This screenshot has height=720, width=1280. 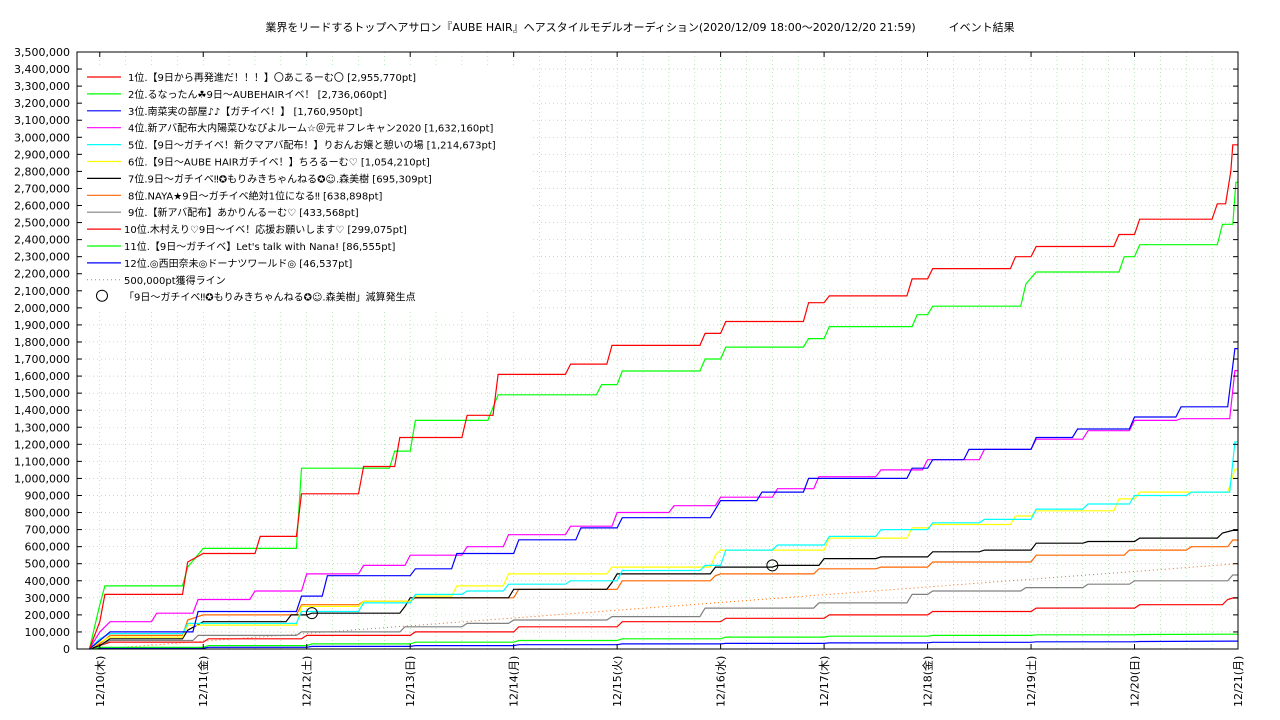 I want to click on y-tick-label: 900,000, so click(x=48, y=495).